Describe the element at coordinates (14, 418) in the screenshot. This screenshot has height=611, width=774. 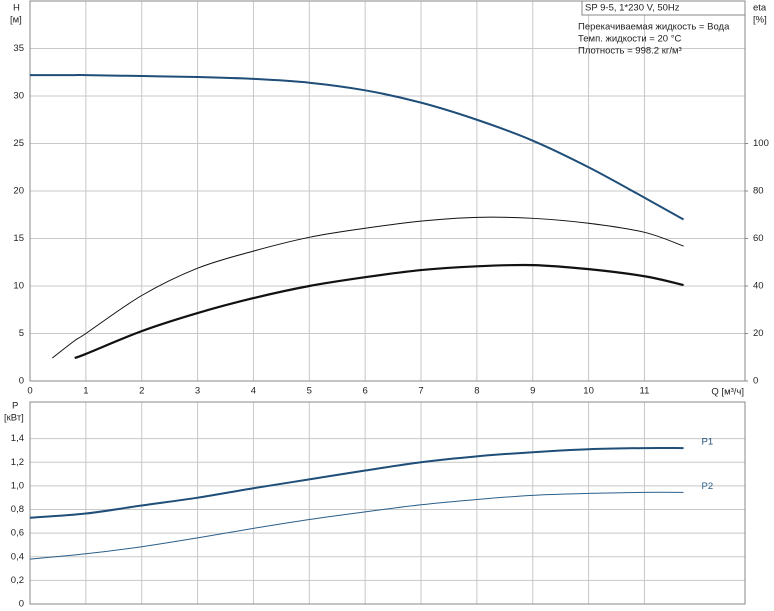
I see `y-axis-unit: [кВт]` at that location.